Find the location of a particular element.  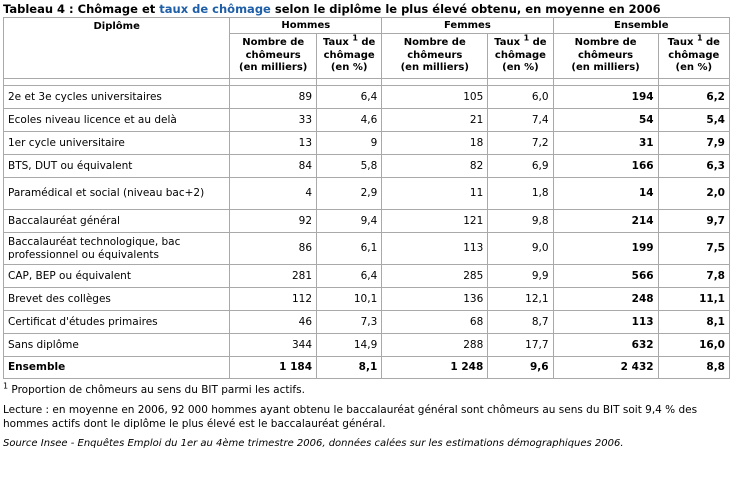

cell-value: 14,9 is located at coordinates (349, 345).